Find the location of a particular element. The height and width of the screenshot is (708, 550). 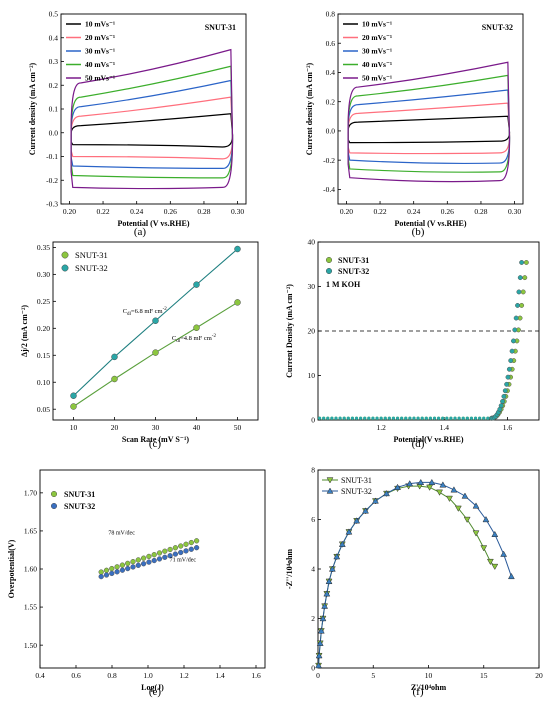

y-tick-label: -0.4 is located at coordinates (329, 189).